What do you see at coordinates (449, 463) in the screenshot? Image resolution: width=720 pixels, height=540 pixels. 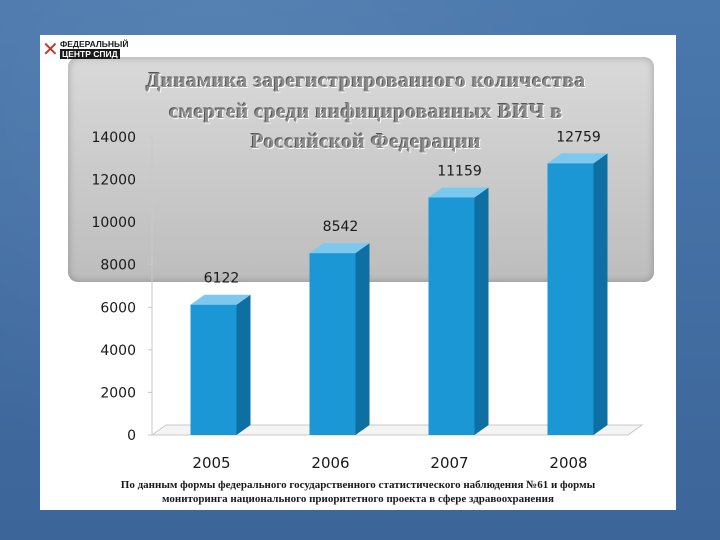 I see `x-tick-label: 2007` at bounding box center [449, 463].